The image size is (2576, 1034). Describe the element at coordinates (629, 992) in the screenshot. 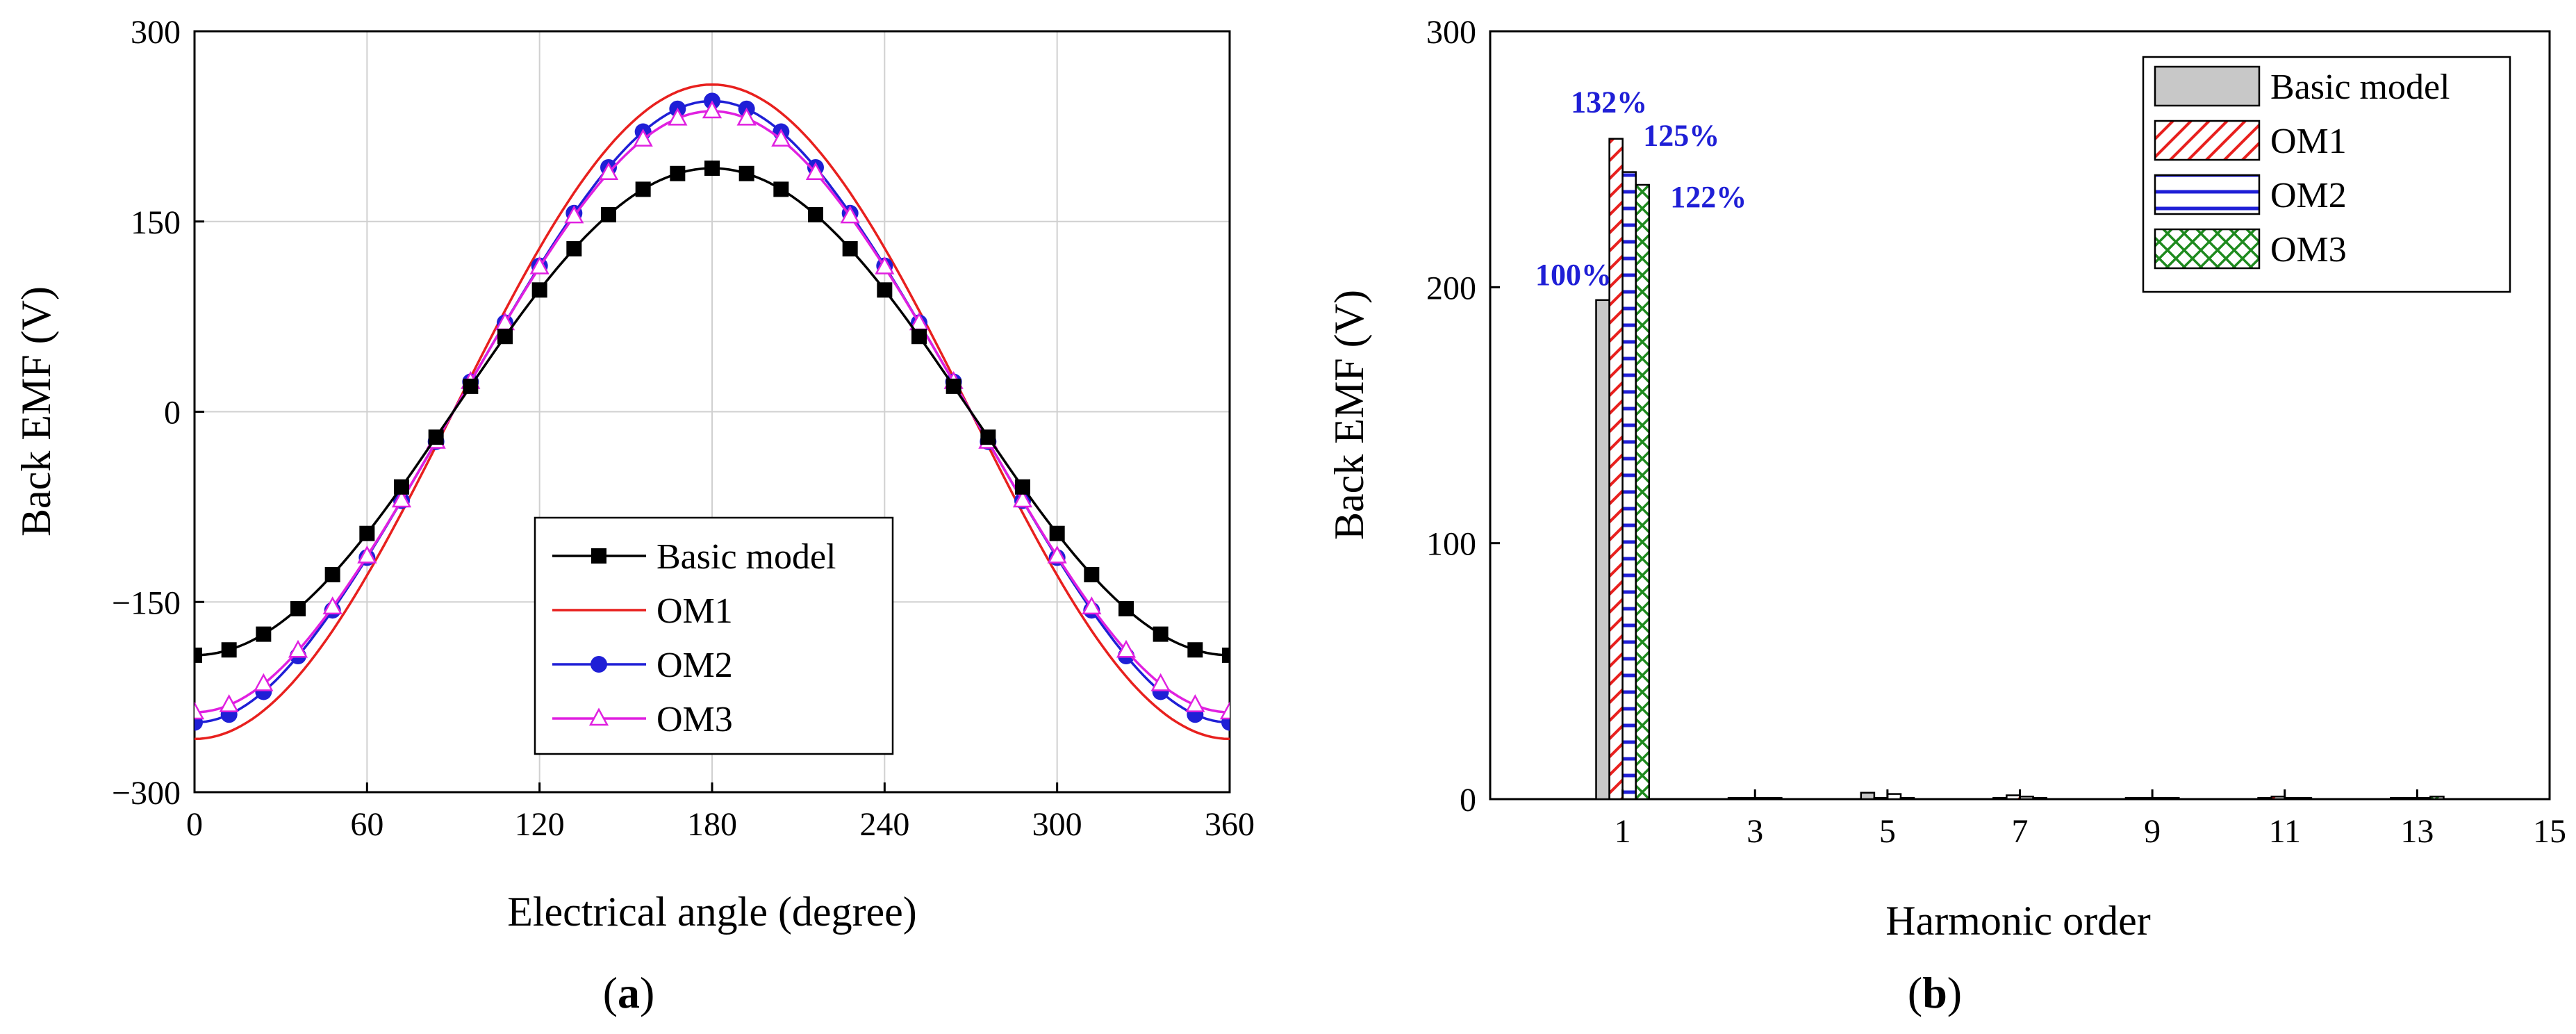

I see `panel-a-caption: (a)` at that location.